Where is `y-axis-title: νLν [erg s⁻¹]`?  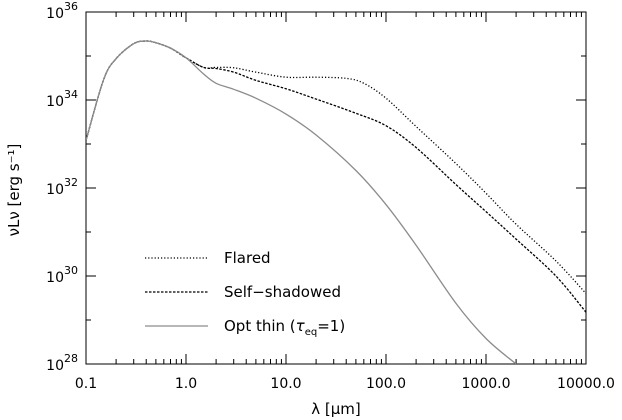
y-axis-title: νLν [erg s⁻¹] is located at coordinates (14, 190).